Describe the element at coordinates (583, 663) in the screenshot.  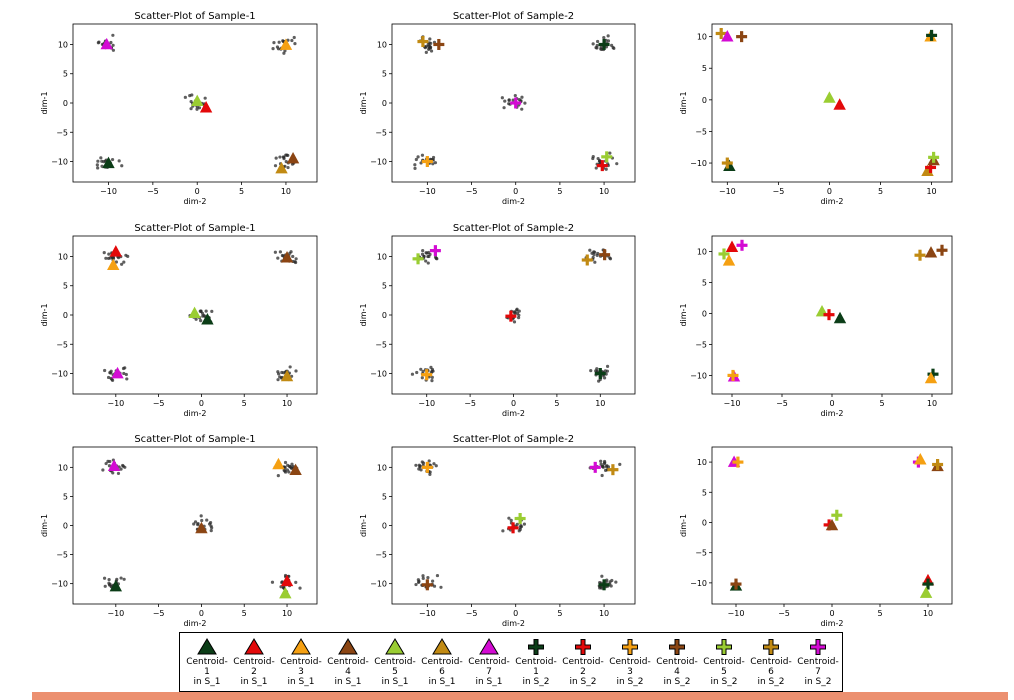
I see `legend-item-s2-c2: Centroid-2 in S_2` at that location.